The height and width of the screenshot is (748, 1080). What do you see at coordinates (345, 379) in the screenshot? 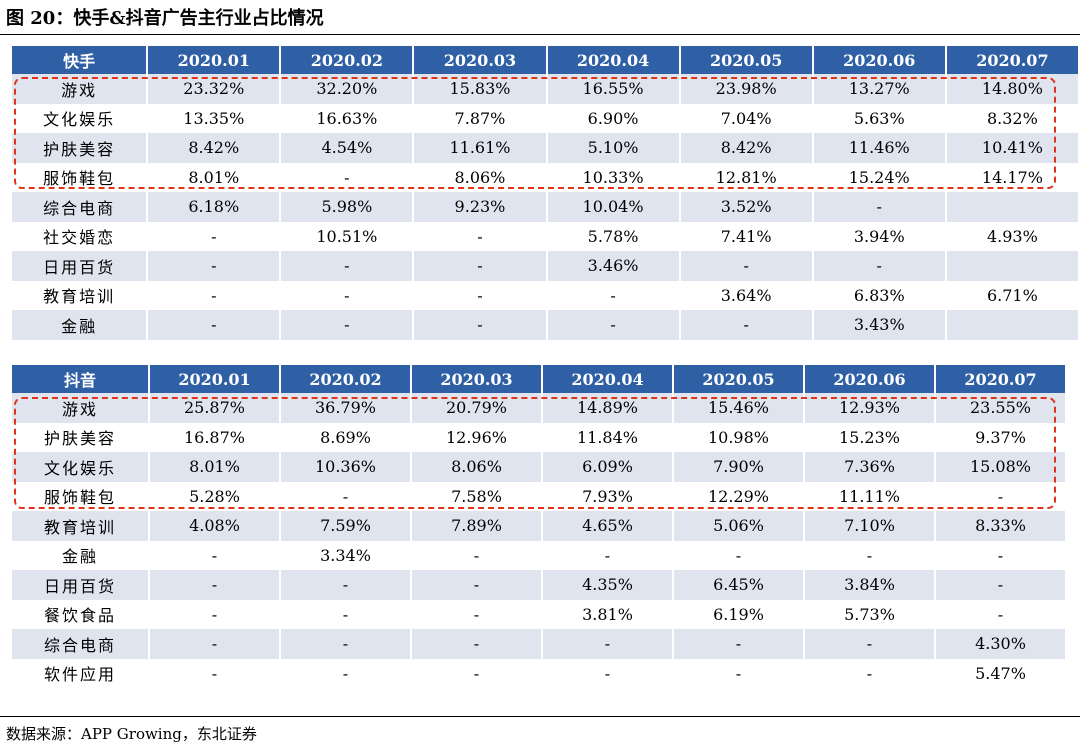
I see `month-header-cell: 2020.02` at bounding box center [345, 379].